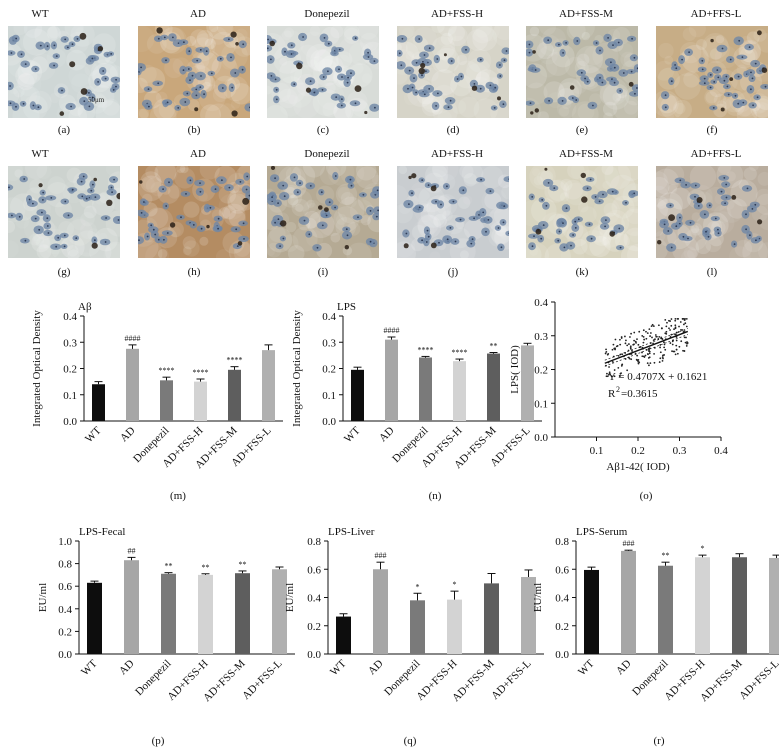 This screenshot has height=755, width=779. Describe the element at coordinates (70, 343) in the screenshot. I see `chart-m-ytick-label: 0.3` at that location.